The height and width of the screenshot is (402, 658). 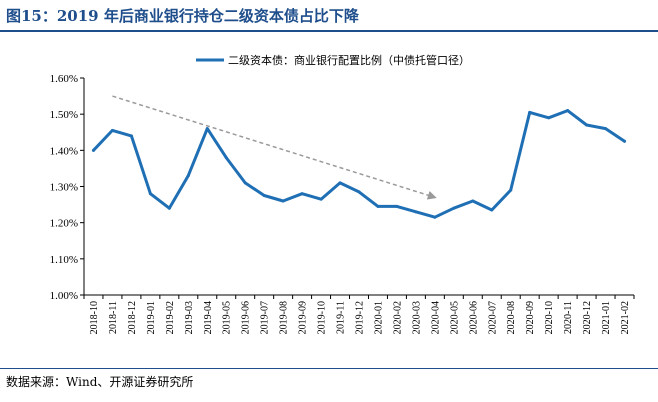 I want to click on y-axis: 1.00% 1.10% 1.20% 1.30% 1.40% 1.50% 1.60%, so click(x=67, y=187).